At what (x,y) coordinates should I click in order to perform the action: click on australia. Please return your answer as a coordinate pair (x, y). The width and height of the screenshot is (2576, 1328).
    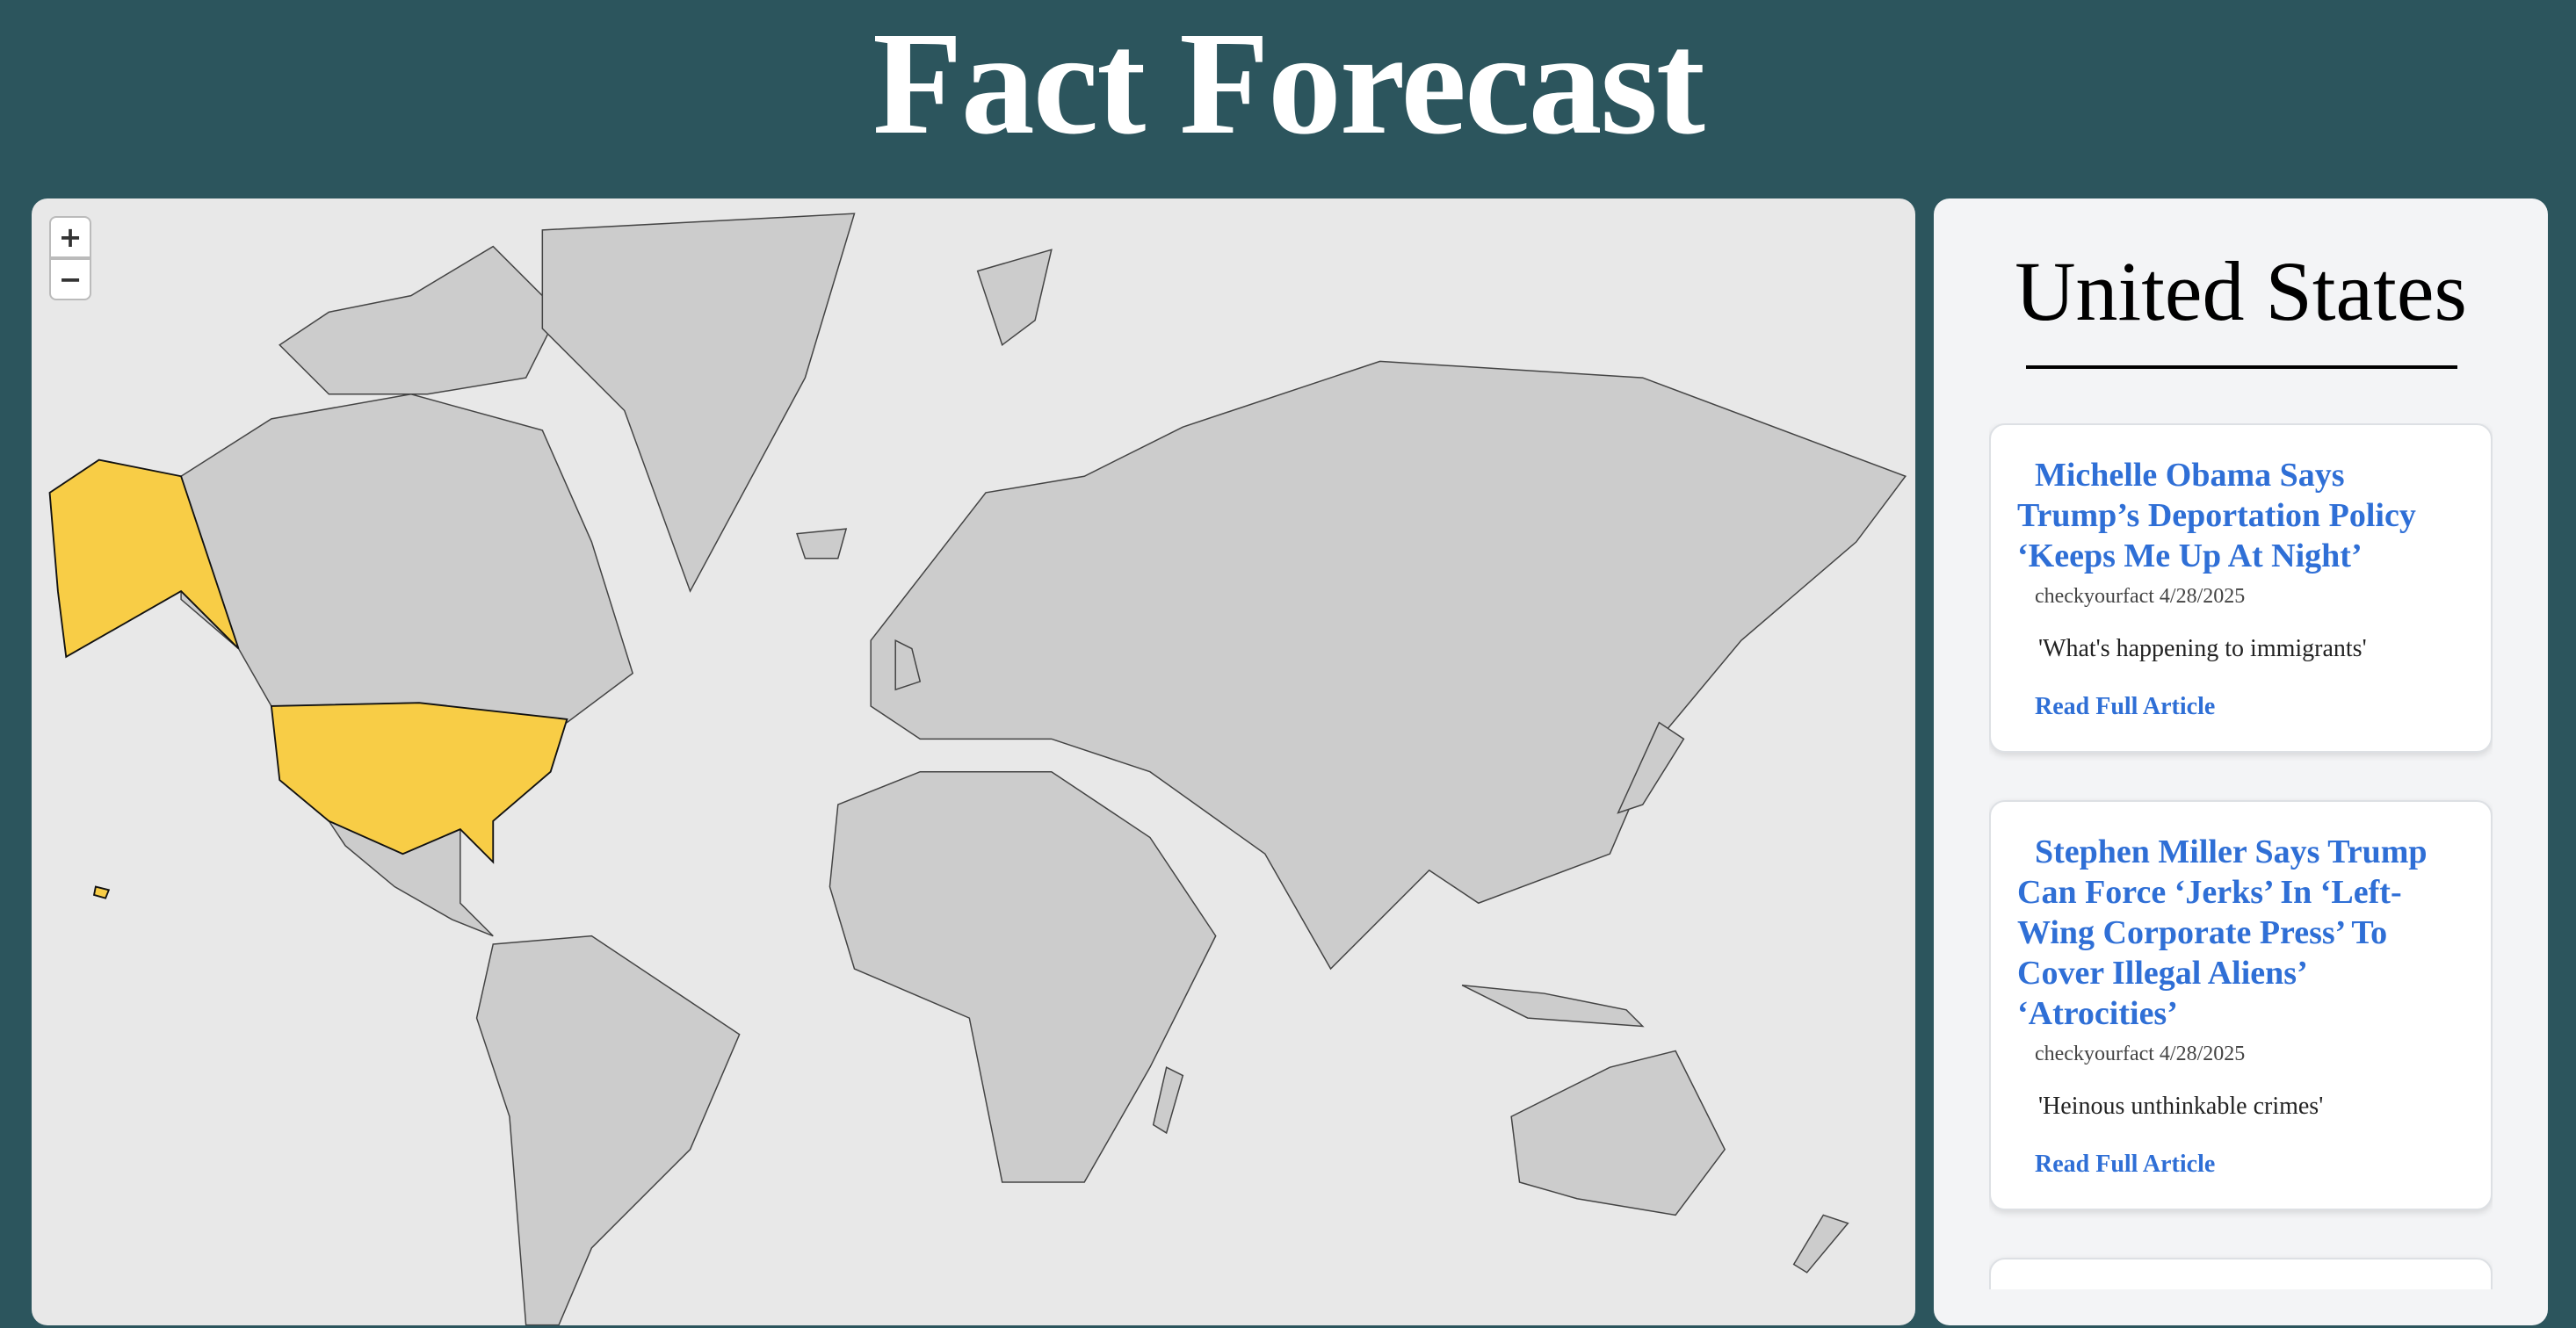
    Looking at the image, I should click on (1618, 1133).